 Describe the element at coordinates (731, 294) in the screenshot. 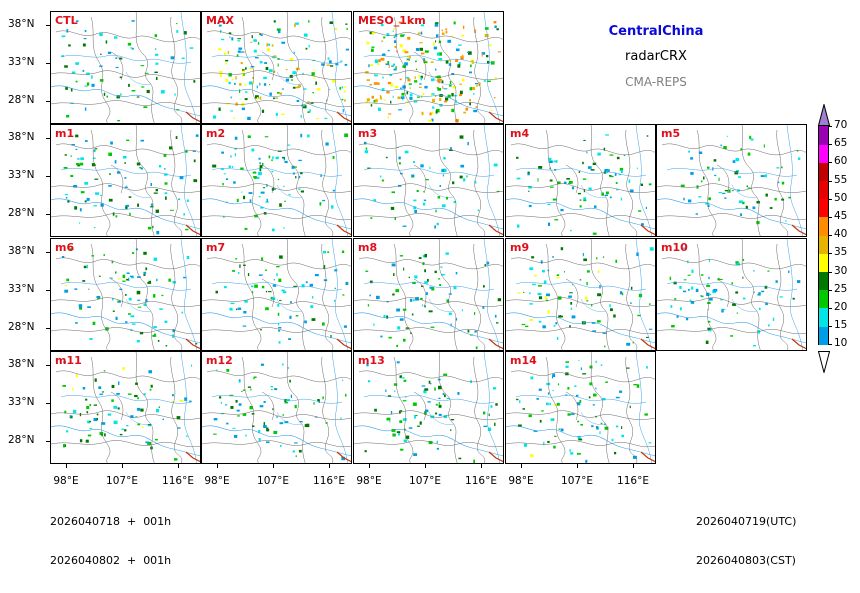

I see `ensemble-panel-m10: m10` at that location.